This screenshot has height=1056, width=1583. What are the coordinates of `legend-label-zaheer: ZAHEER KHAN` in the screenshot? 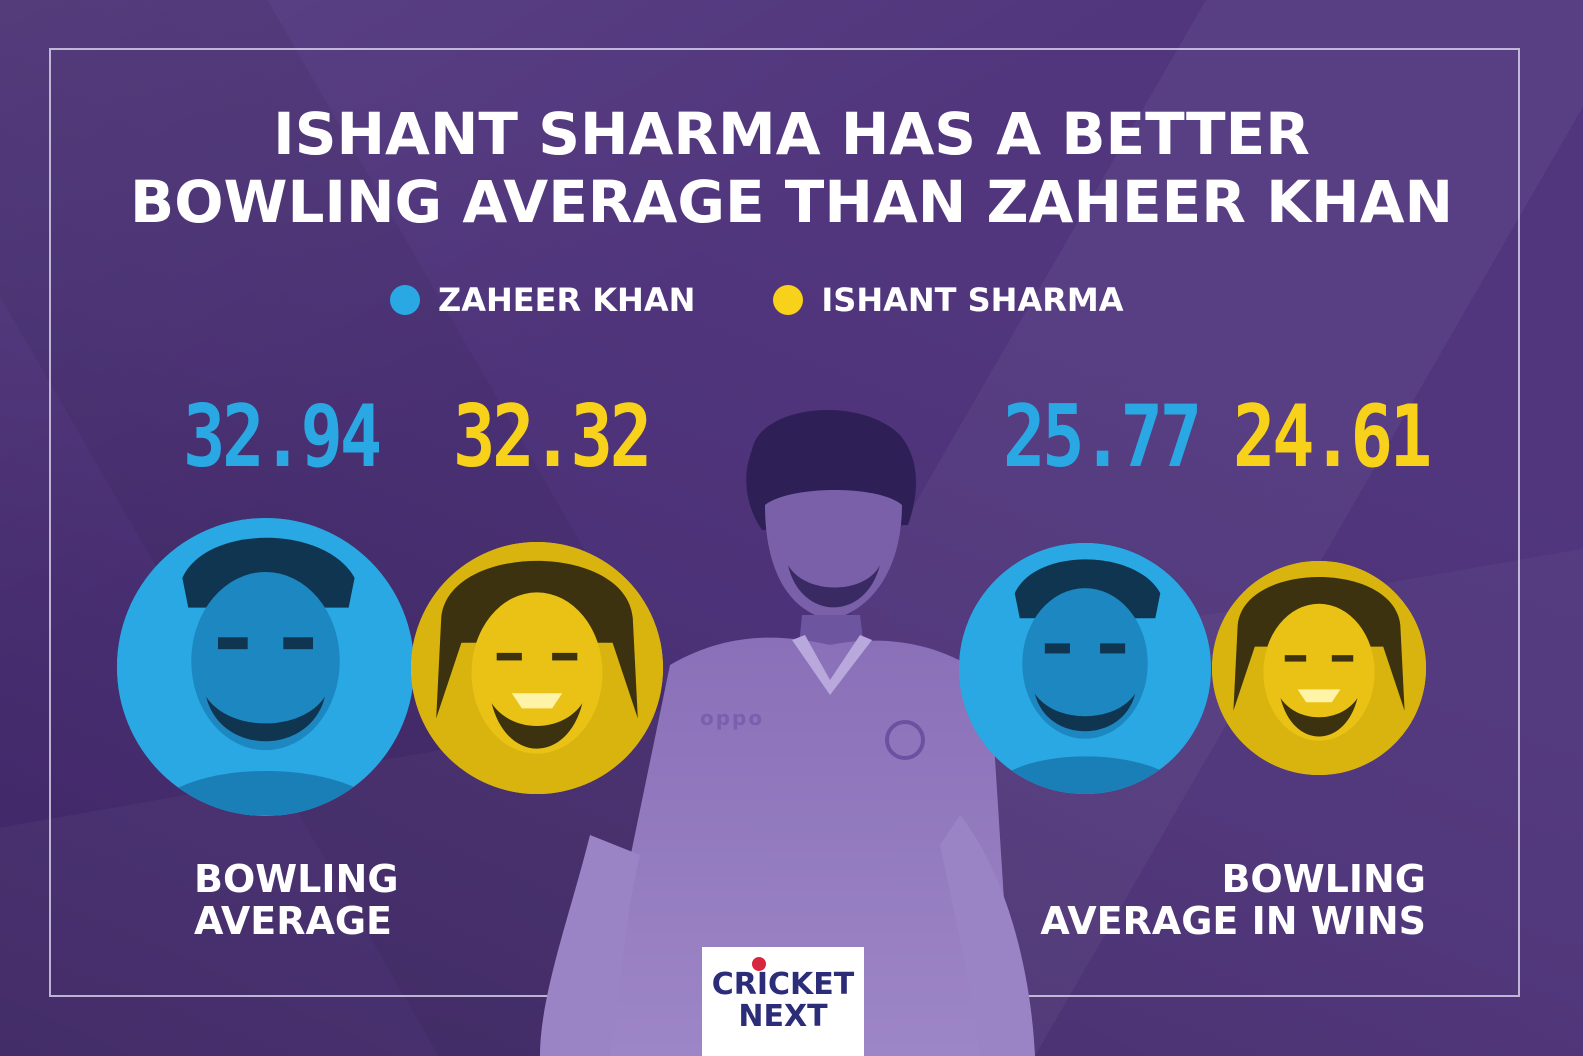 It's located at (567, 300).